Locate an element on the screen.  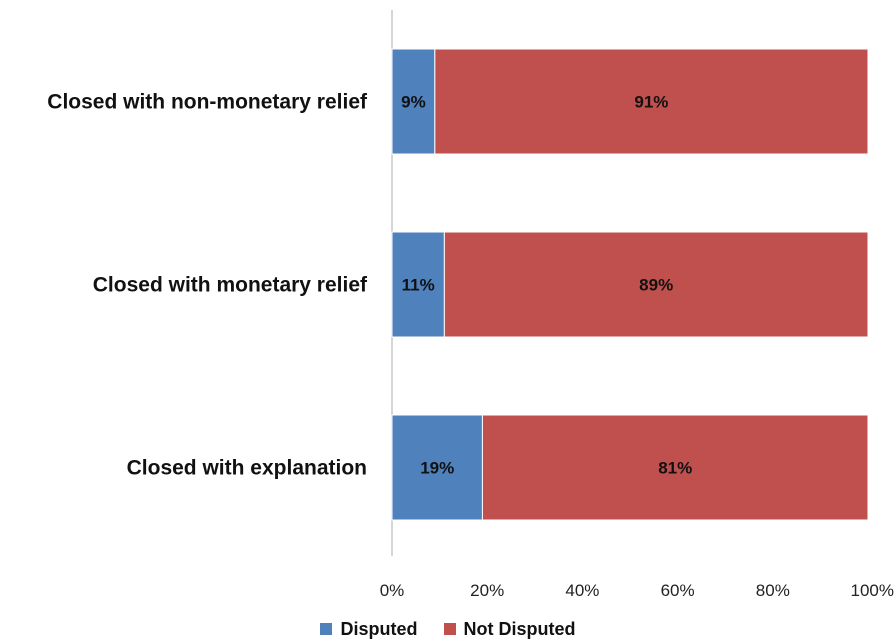
legend-item-disputed: Disputed is located at coordinates (369, 629).